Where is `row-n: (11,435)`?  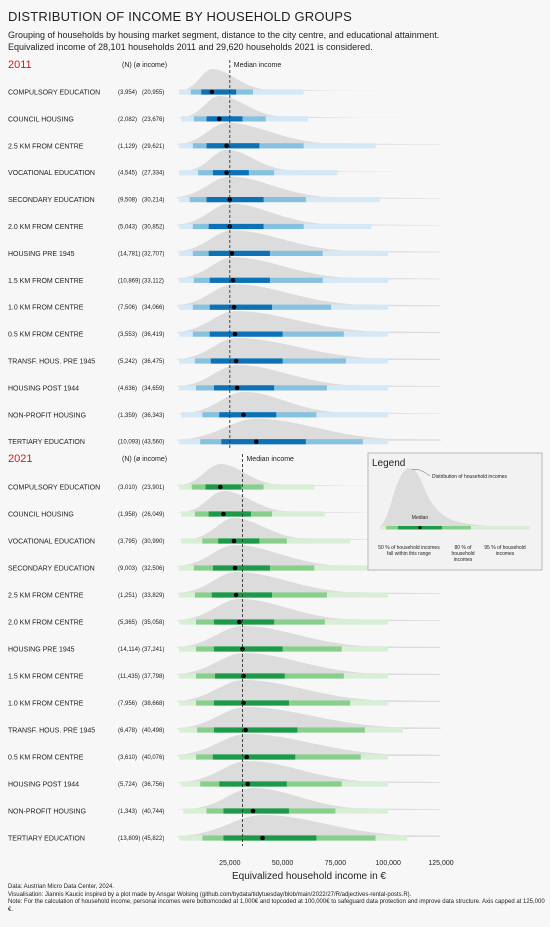 row-n: (11,435) is located at coordinates (129, 677).